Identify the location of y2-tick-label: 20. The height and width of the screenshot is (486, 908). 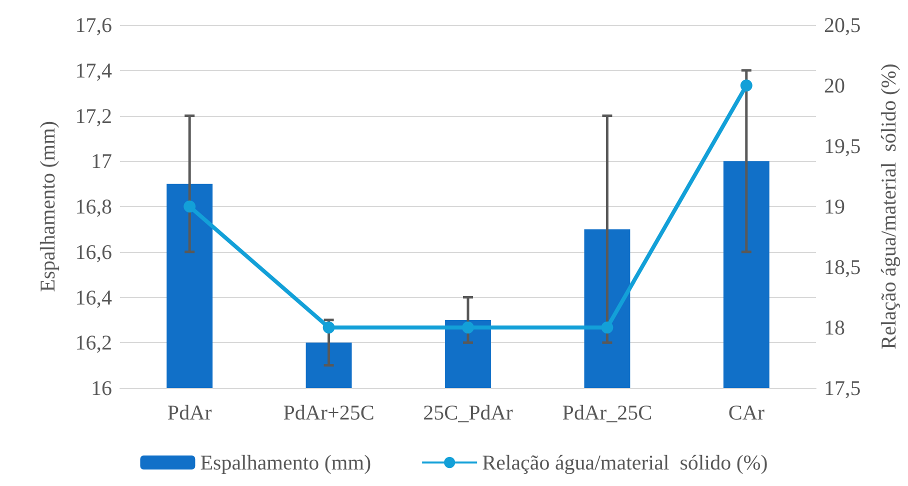
(834, 86).